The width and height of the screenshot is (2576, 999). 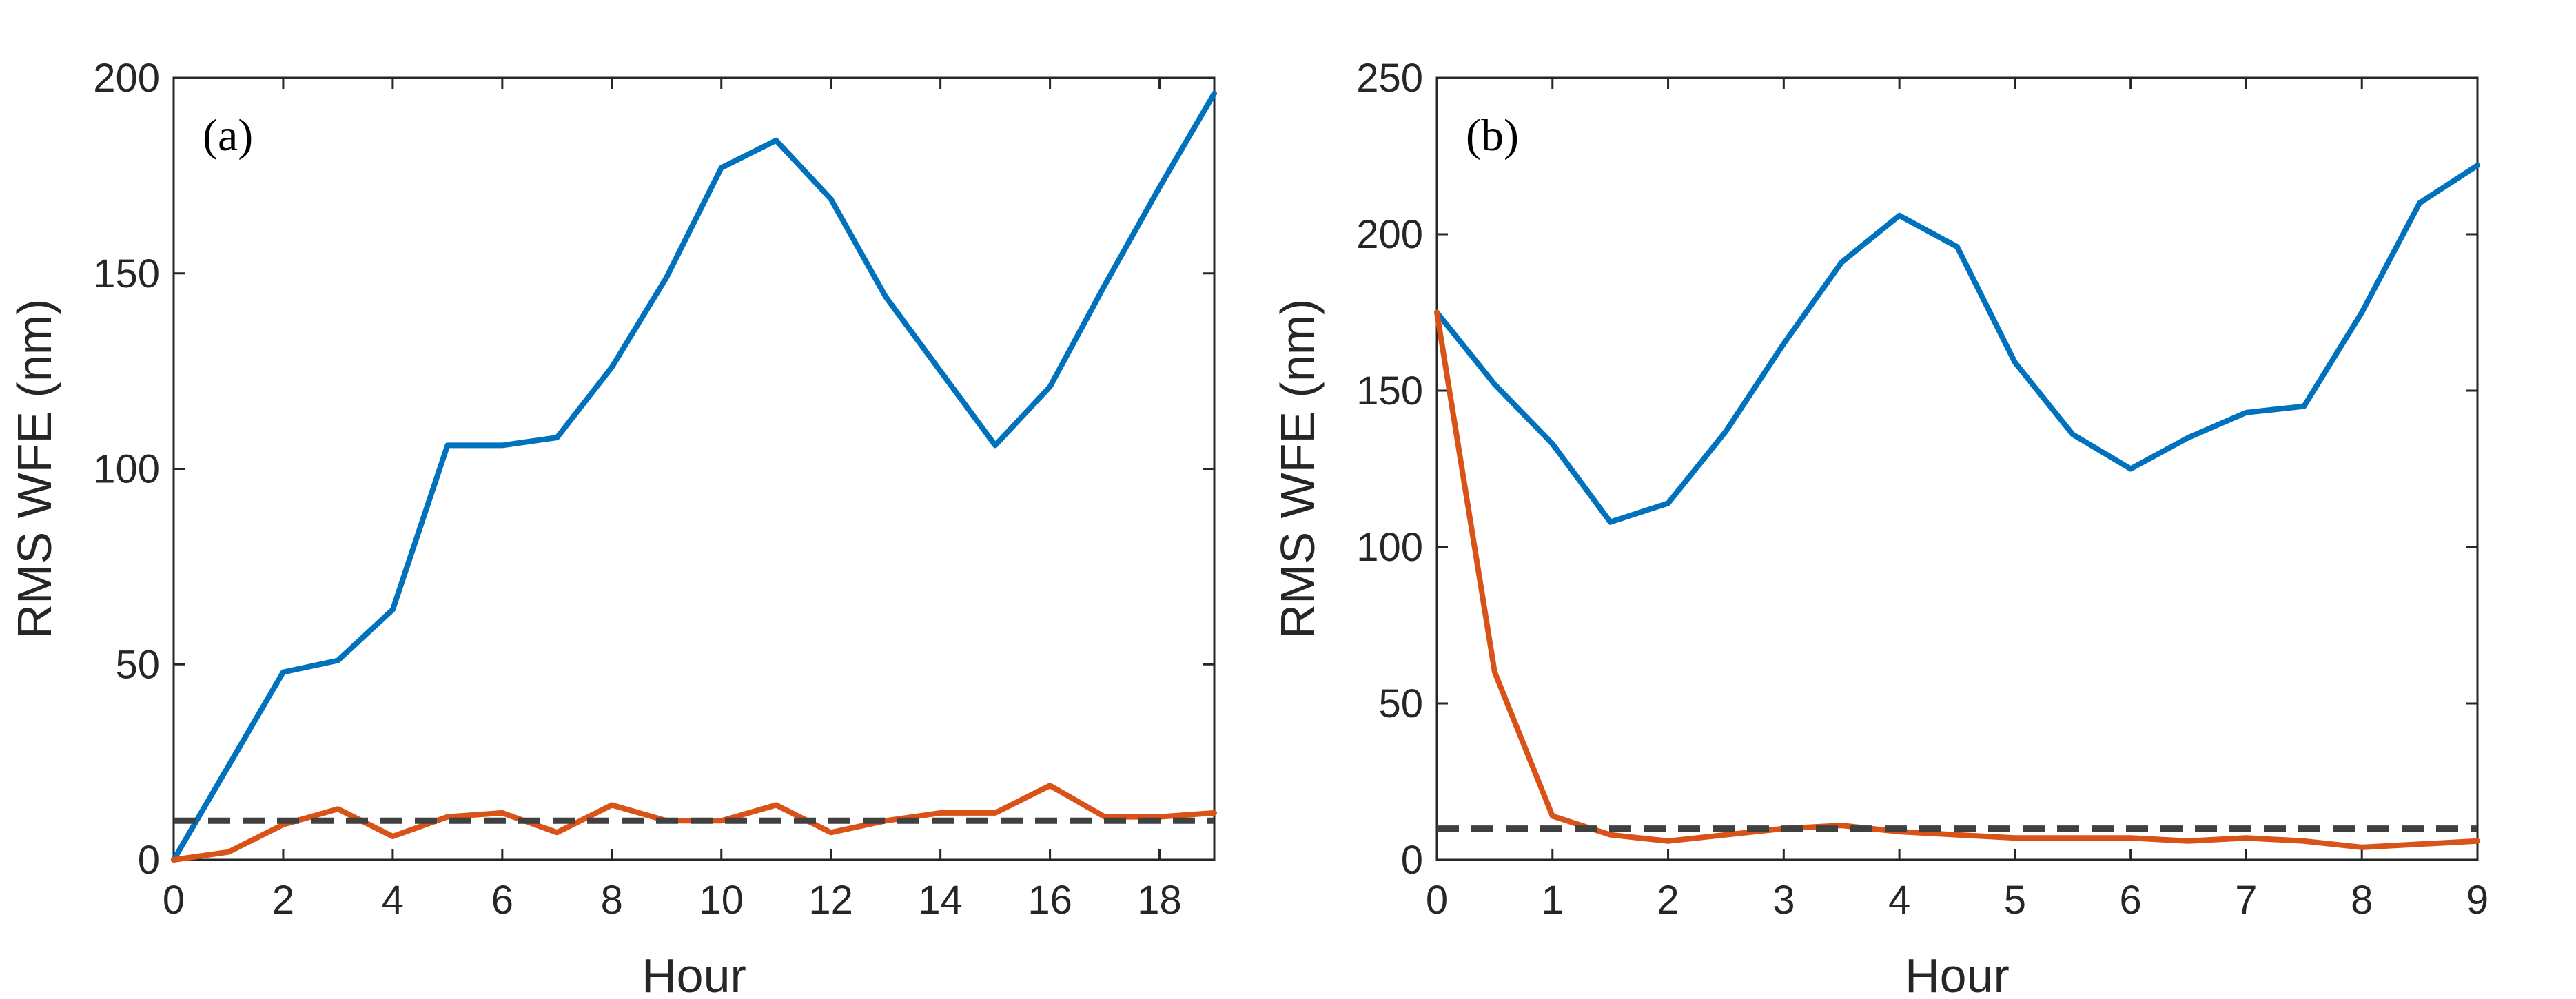 What do you see at coordinates (940, 900) in the screenshot?
I see `x-tick-label: 14` at bounding box center [940, 900].